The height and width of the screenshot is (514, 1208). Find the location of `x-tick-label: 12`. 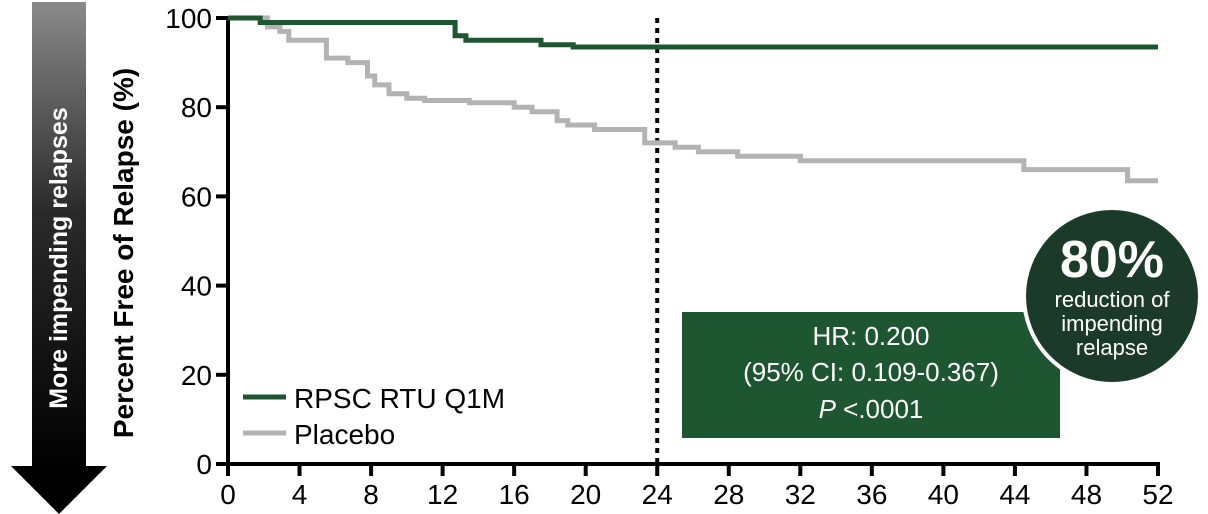

x-tick-label: 12 is located at coordinates (442, 494).